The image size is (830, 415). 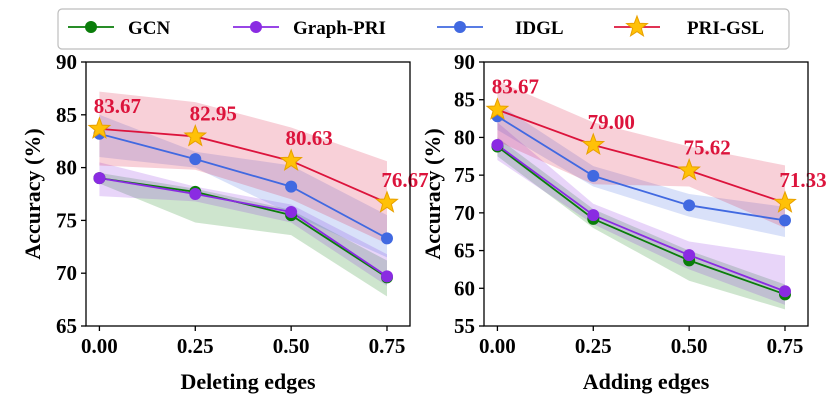 I want to click on chart-deleting-edges-xticks: 0.00 0.25 0.50 0.75, so click(x=243, y=342).